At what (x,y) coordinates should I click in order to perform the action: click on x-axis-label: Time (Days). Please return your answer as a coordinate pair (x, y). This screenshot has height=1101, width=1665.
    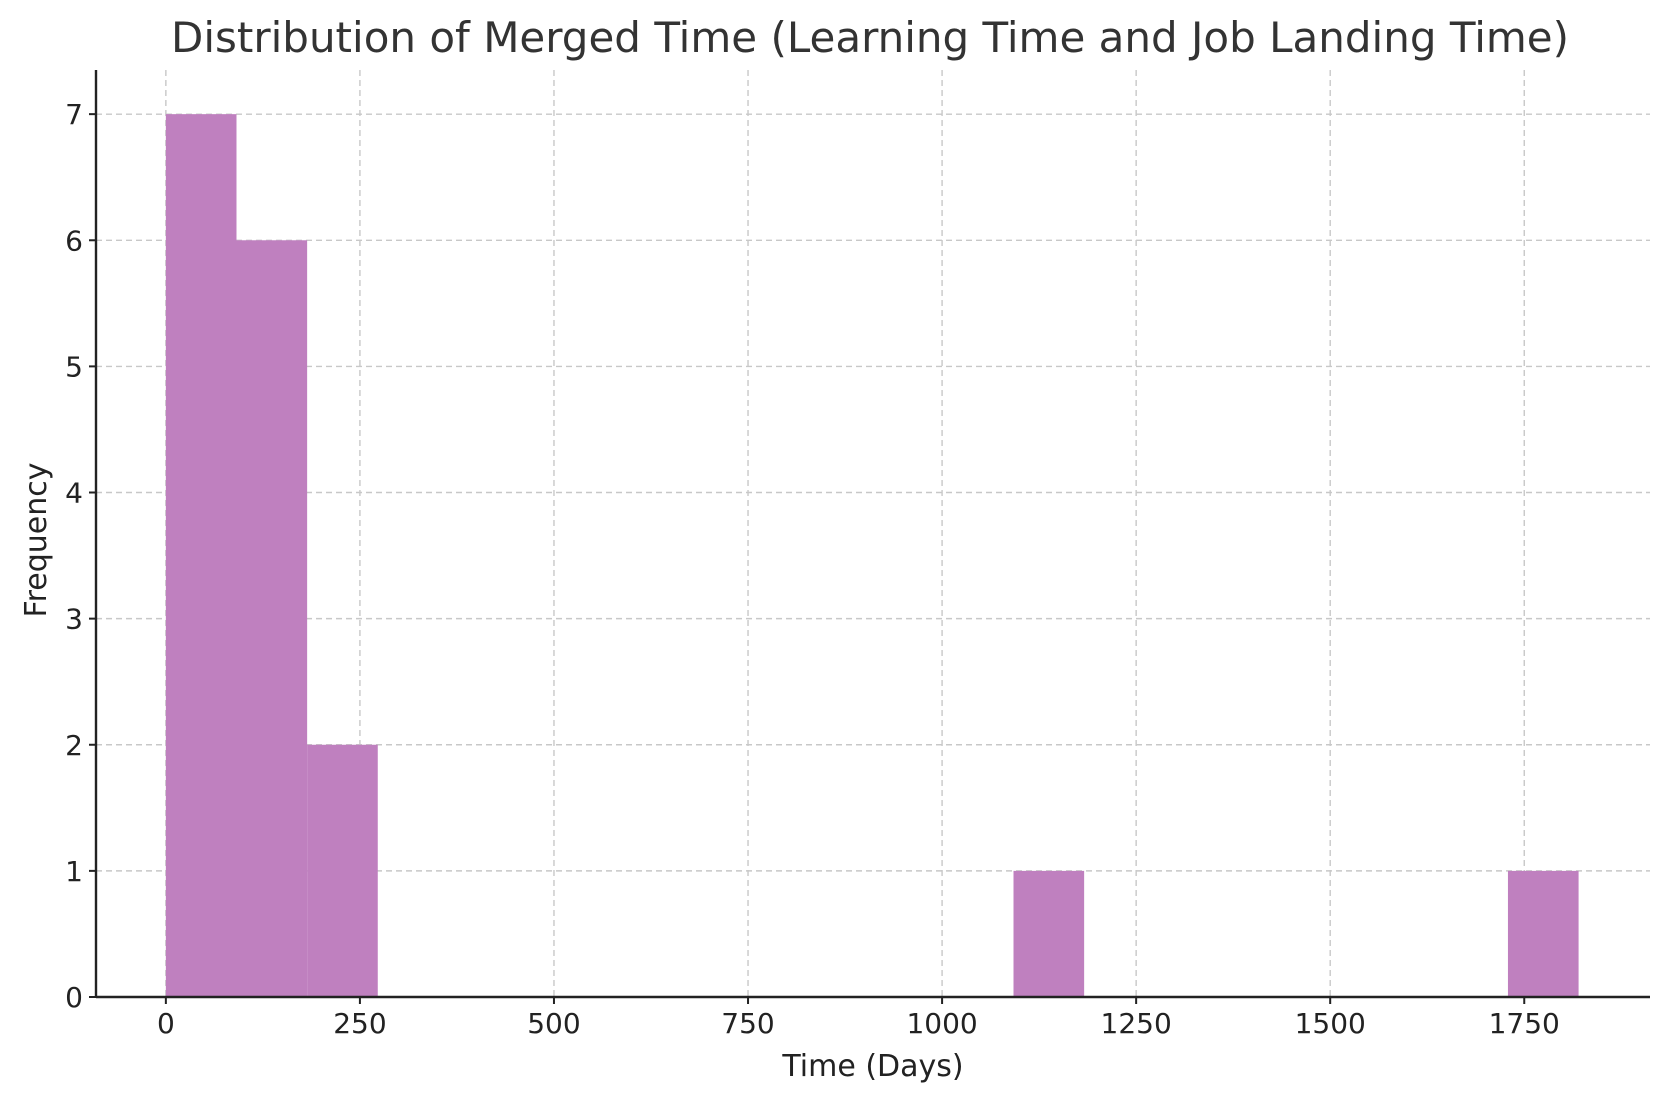
    Looking at the image, I should click on (872, 1066).